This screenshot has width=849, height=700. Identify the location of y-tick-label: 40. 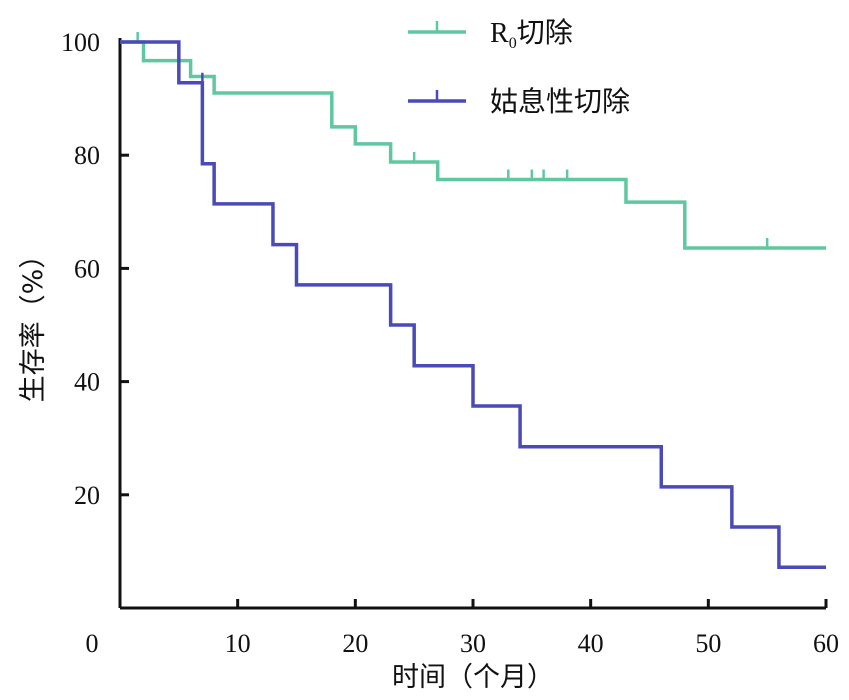
(87, 382).